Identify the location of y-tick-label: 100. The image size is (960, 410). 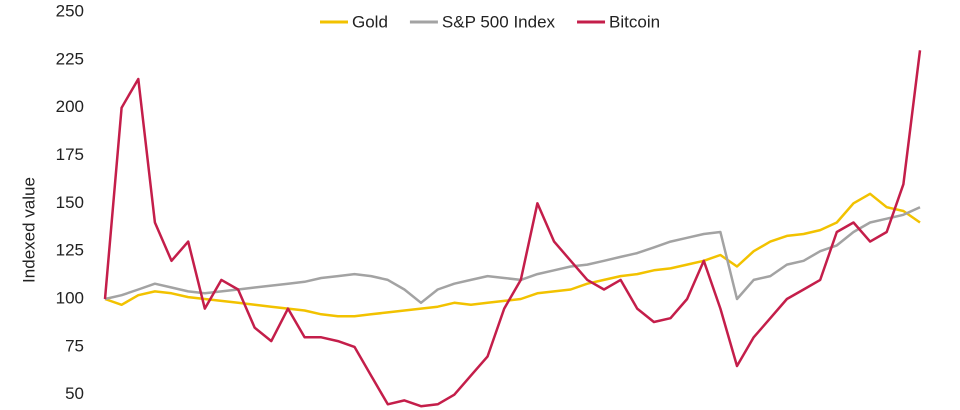
(70, 298).